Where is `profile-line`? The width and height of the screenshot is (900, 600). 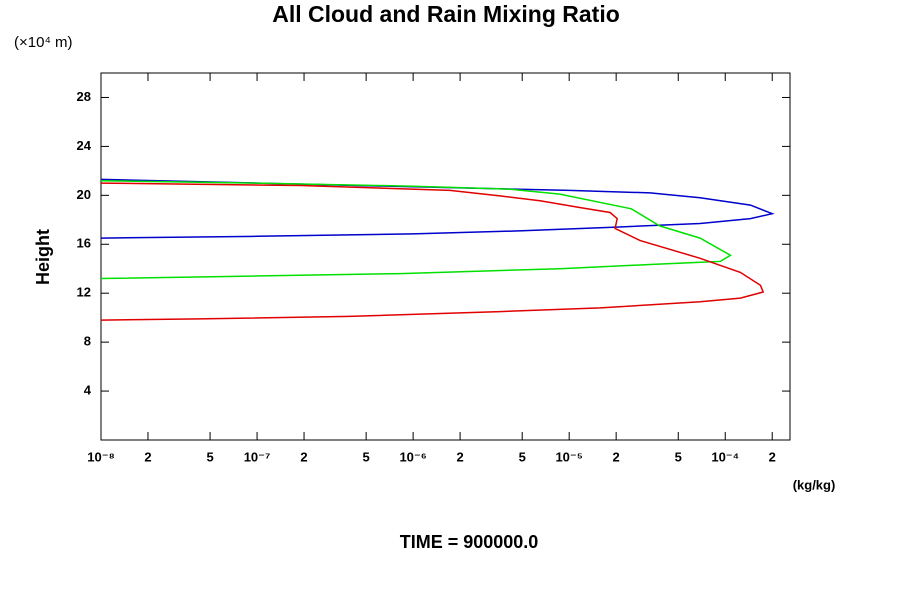
profile-line is located at coordinates (416, 229).